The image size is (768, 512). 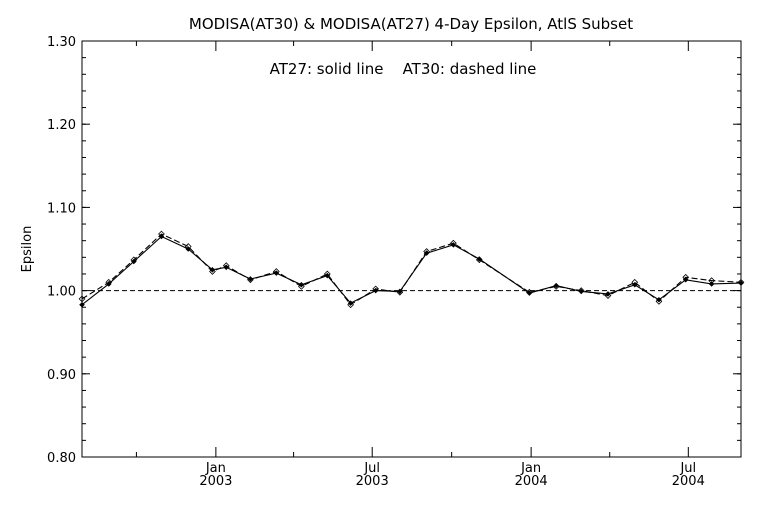 I want to click on y-tick-label: 1.30, so click(x=61, y=42).